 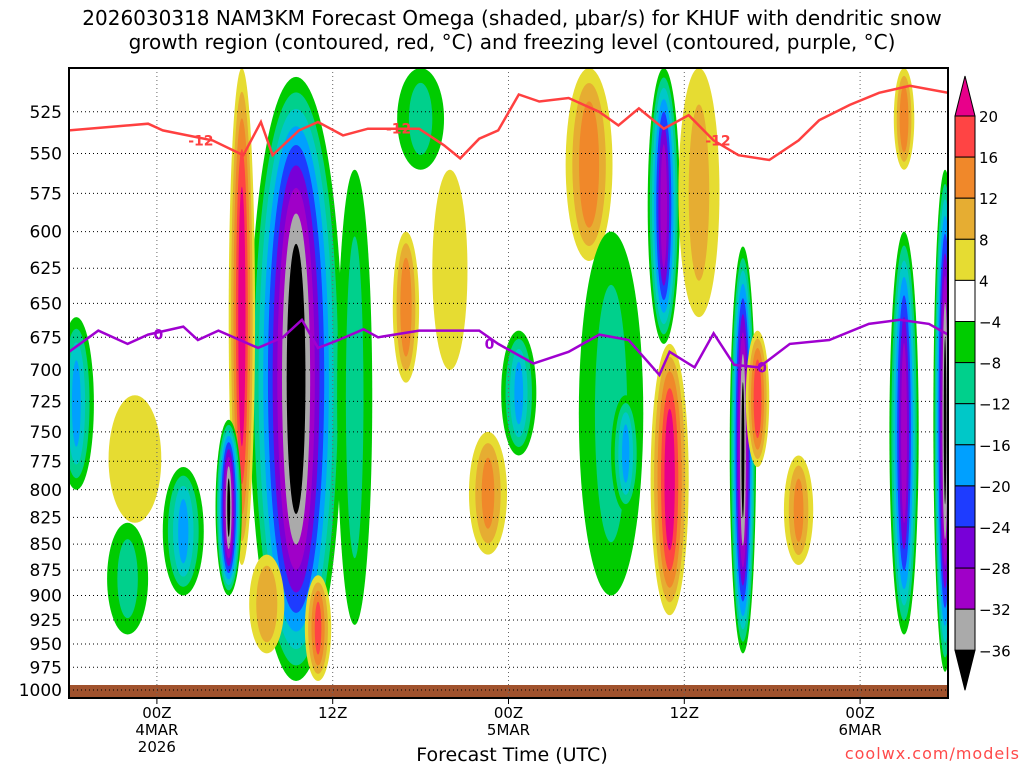 I want to click on omega-shade-18--16, so click(x=626, y=453).